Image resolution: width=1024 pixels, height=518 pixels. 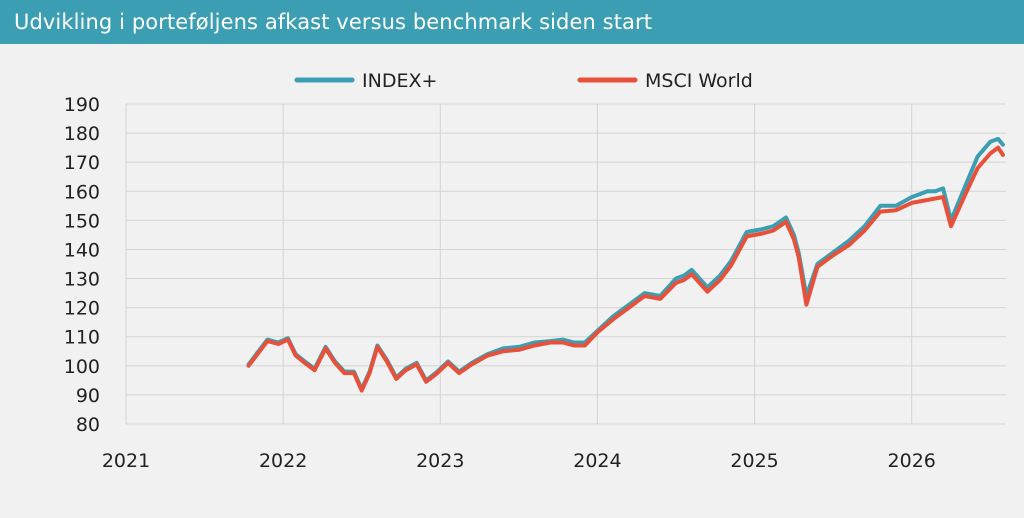 What do you see at coordinates (82, 309) in the screenshot?
I see `y-tick-label: 120` at bounding box center [82, 309].